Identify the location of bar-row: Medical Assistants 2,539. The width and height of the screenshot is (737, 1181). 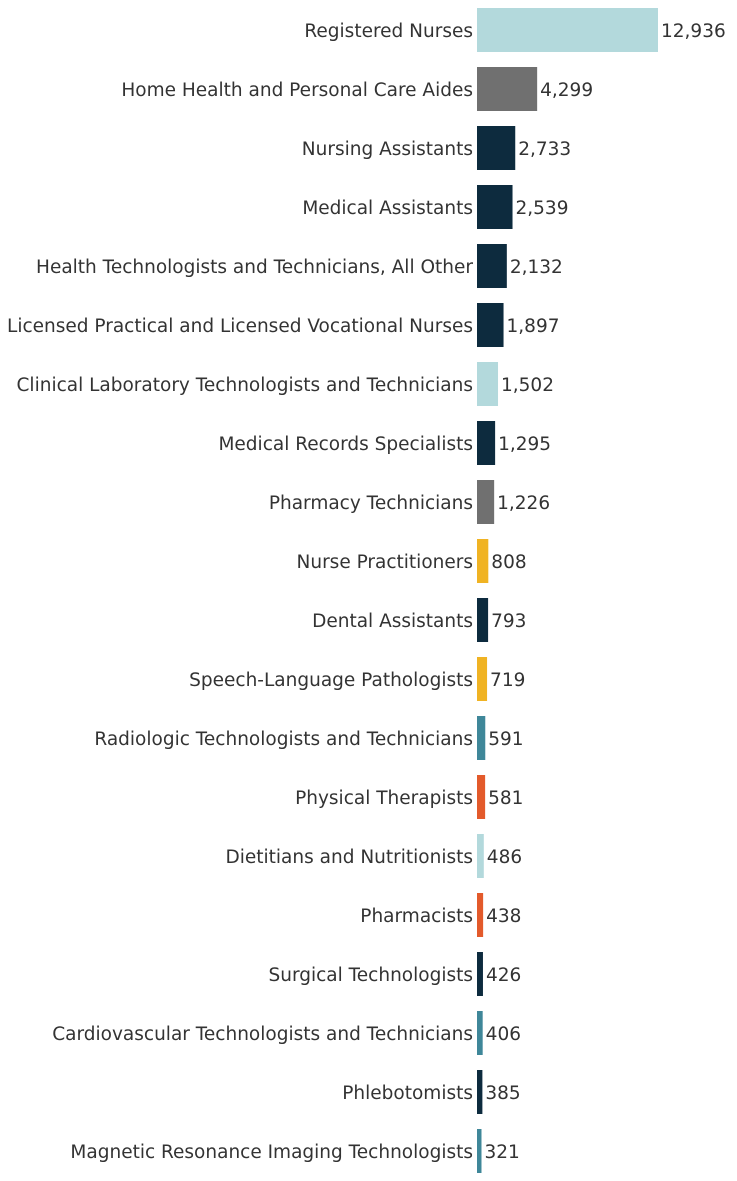
(435, 207).